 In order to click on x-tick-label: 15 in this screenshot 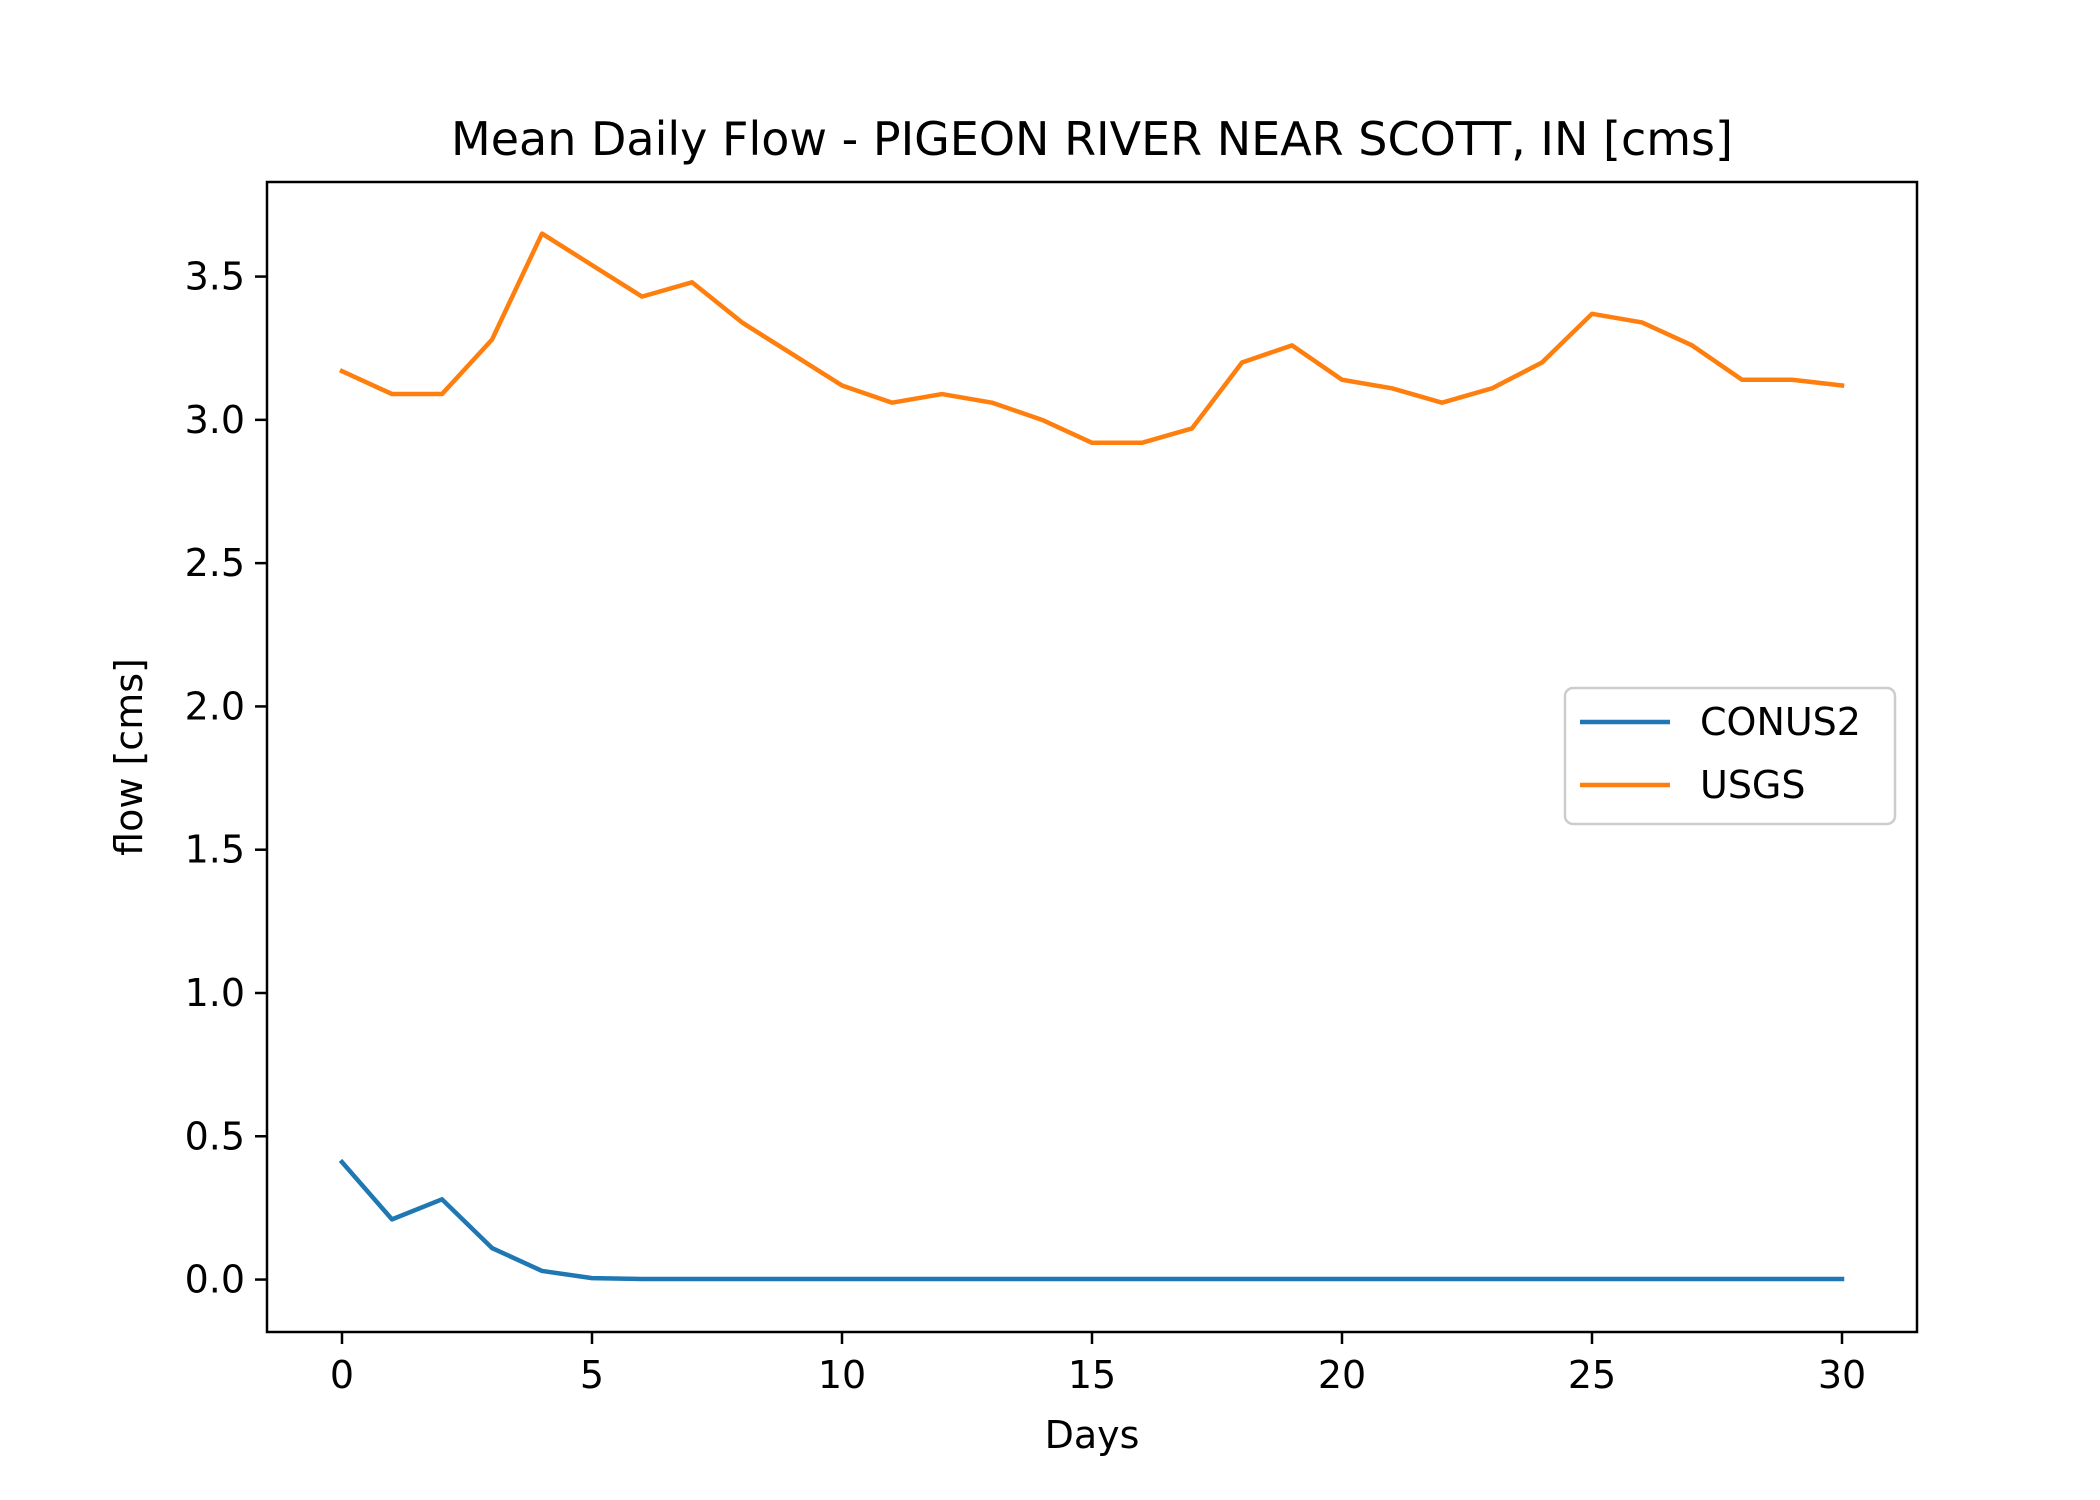, I will do `click(1092, 1375)`.